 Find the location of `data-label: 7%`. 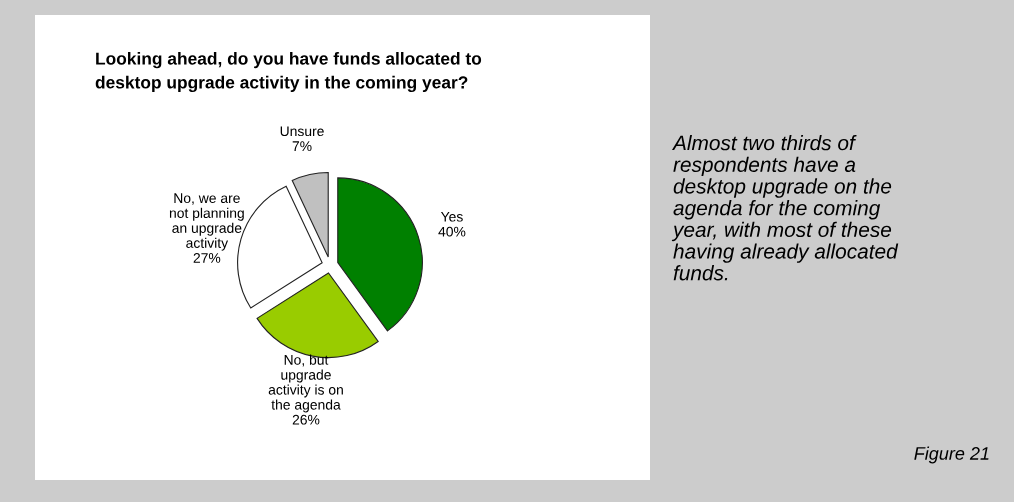

data-label: 7% is located at coordinates (302, 146).